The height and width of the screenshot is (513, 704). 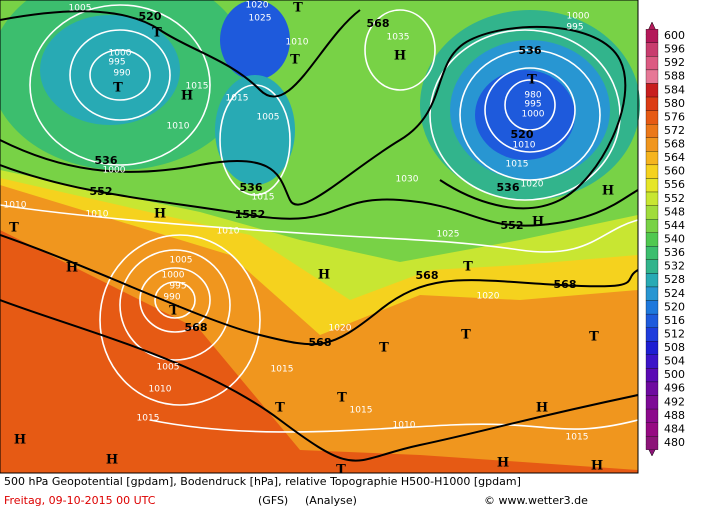 I want to click on scale-label: 504, so click(x=674, y=361).